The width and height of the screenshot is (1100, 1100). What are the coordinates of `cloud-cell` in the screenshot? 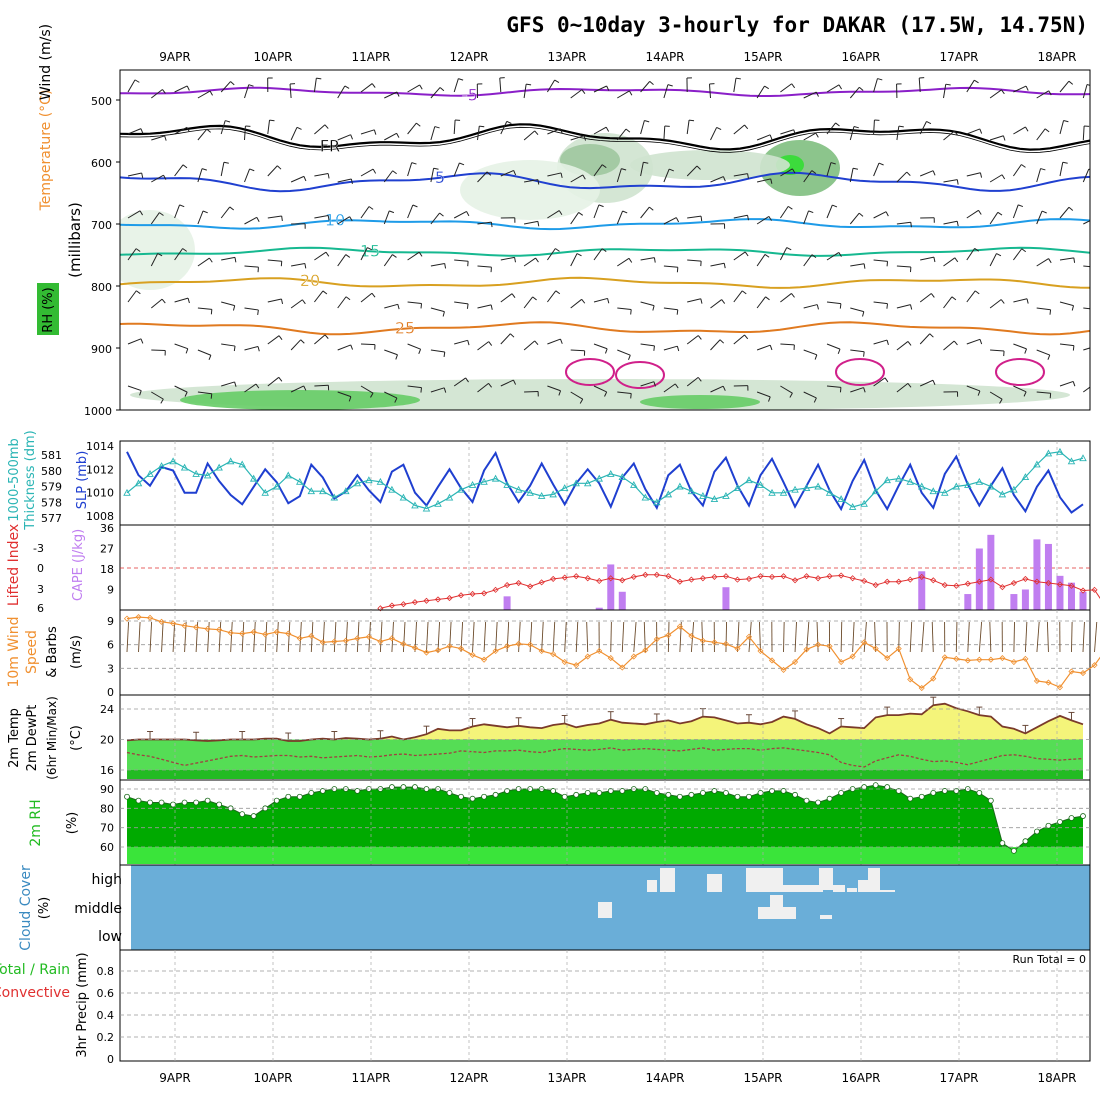 It's located at (714, 883).